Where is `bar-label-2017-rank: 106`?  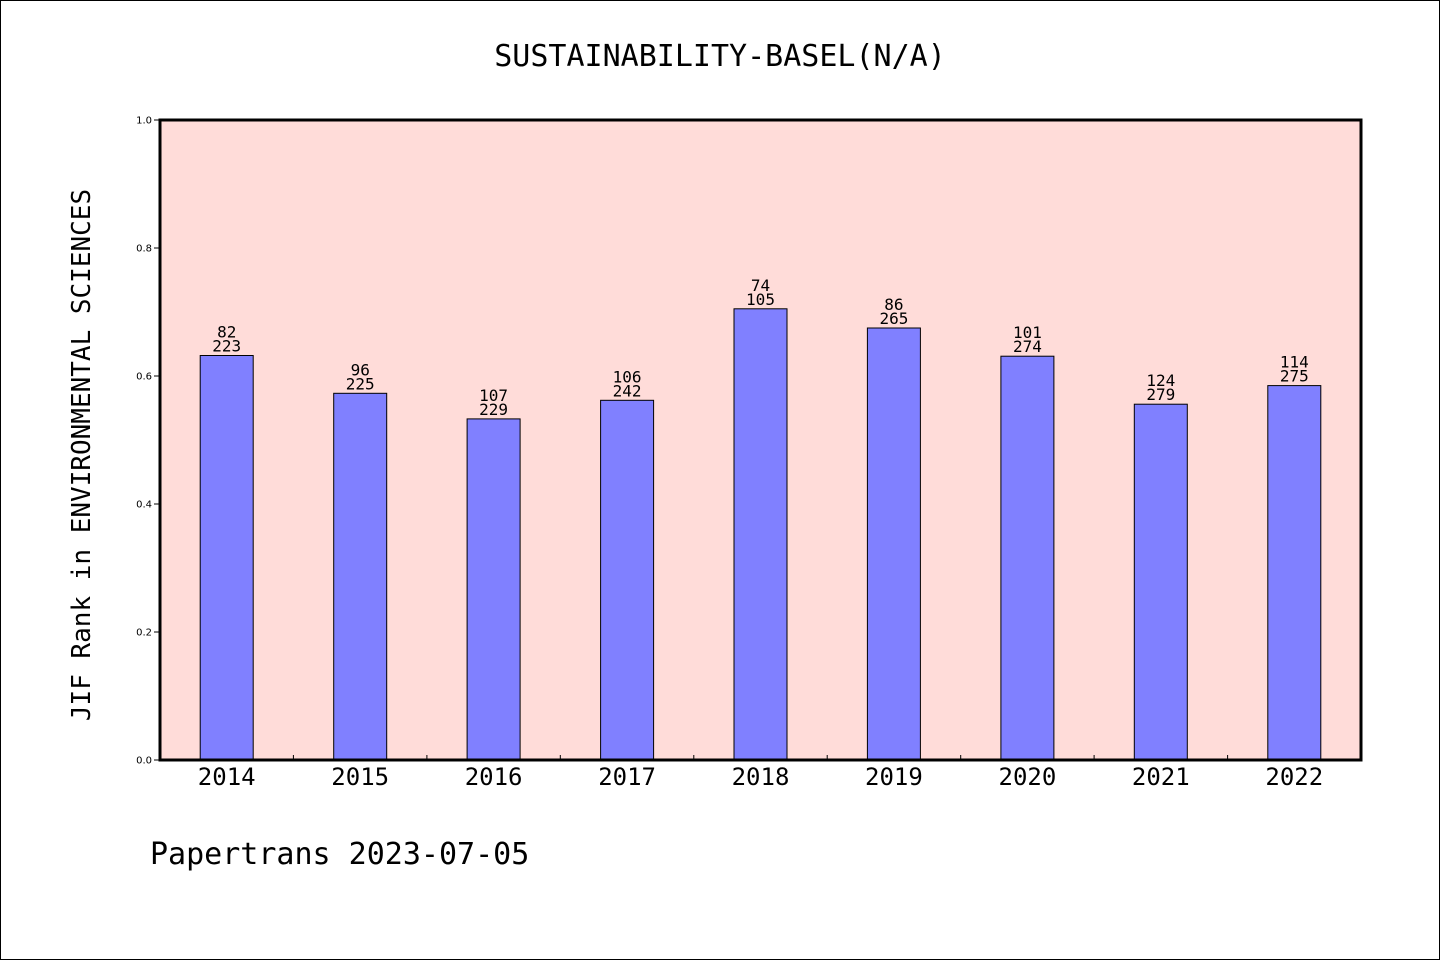 bar-label-2017-rank: 106 is located at coordinates (627, 376).